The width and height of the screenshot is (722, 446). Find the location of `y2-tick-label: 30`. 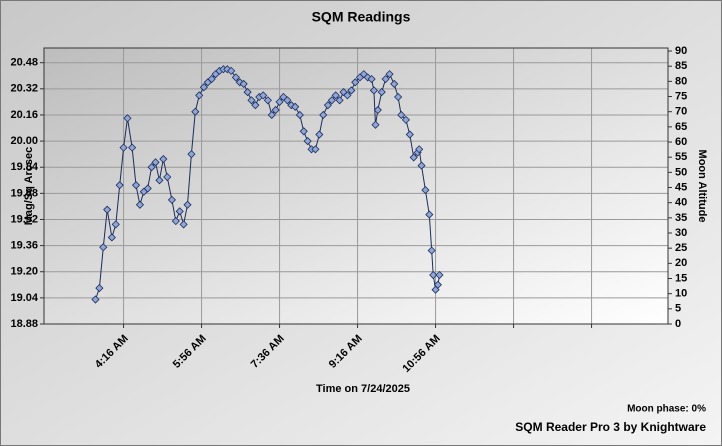

y2-tick-label: 30 is located at coordinates (681, 233).